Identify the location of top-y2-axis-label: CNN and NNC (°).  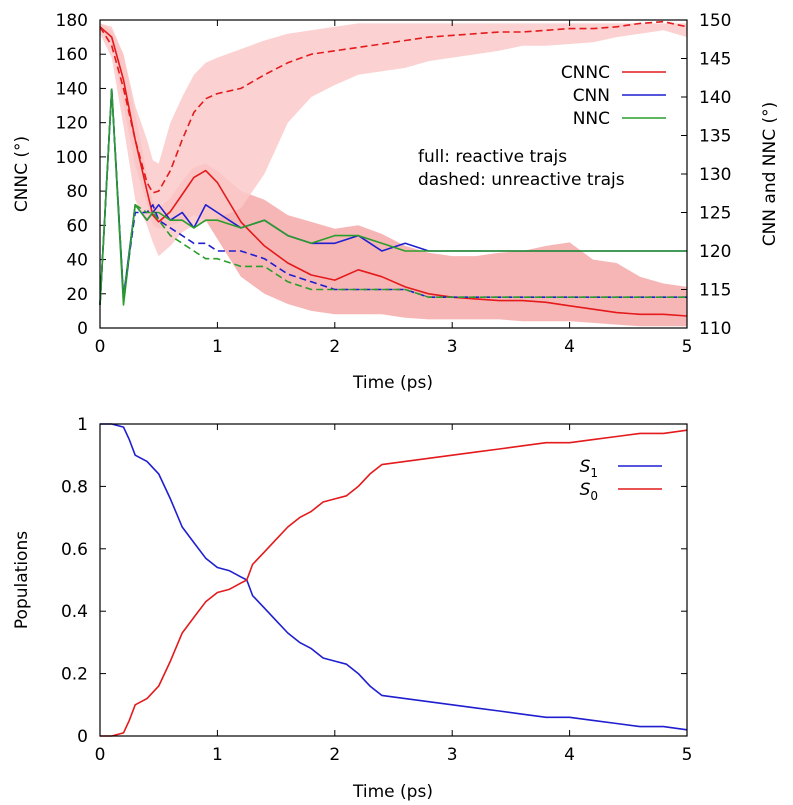
(770, 174).